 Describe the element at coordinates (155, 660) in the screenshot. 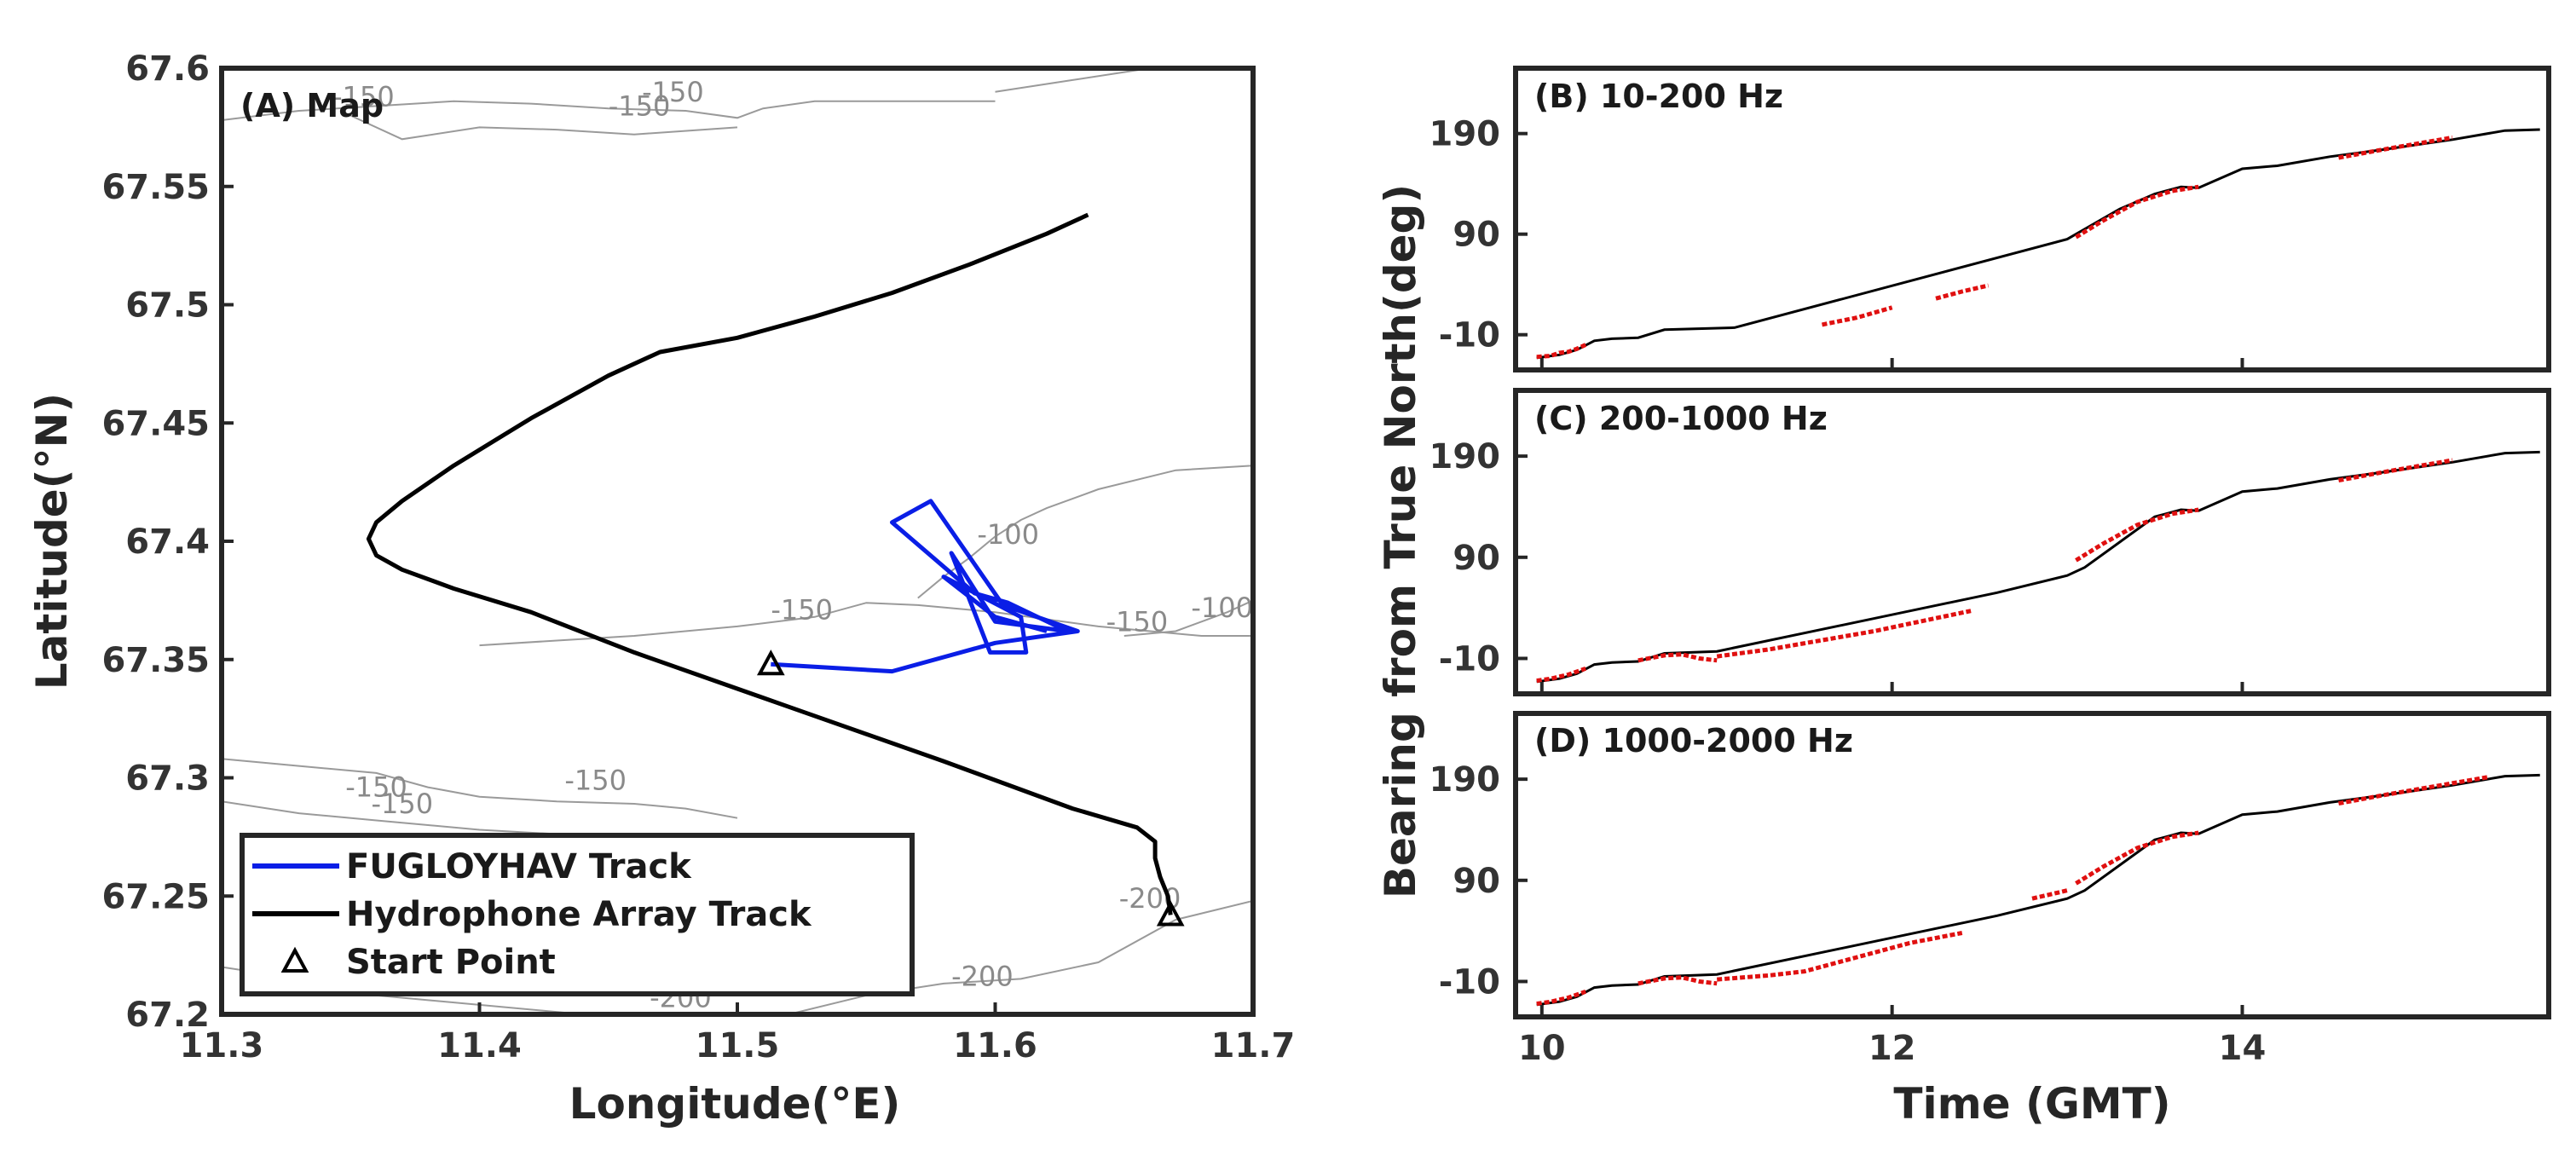

I see `y-tick-label: 67.35` at that location.